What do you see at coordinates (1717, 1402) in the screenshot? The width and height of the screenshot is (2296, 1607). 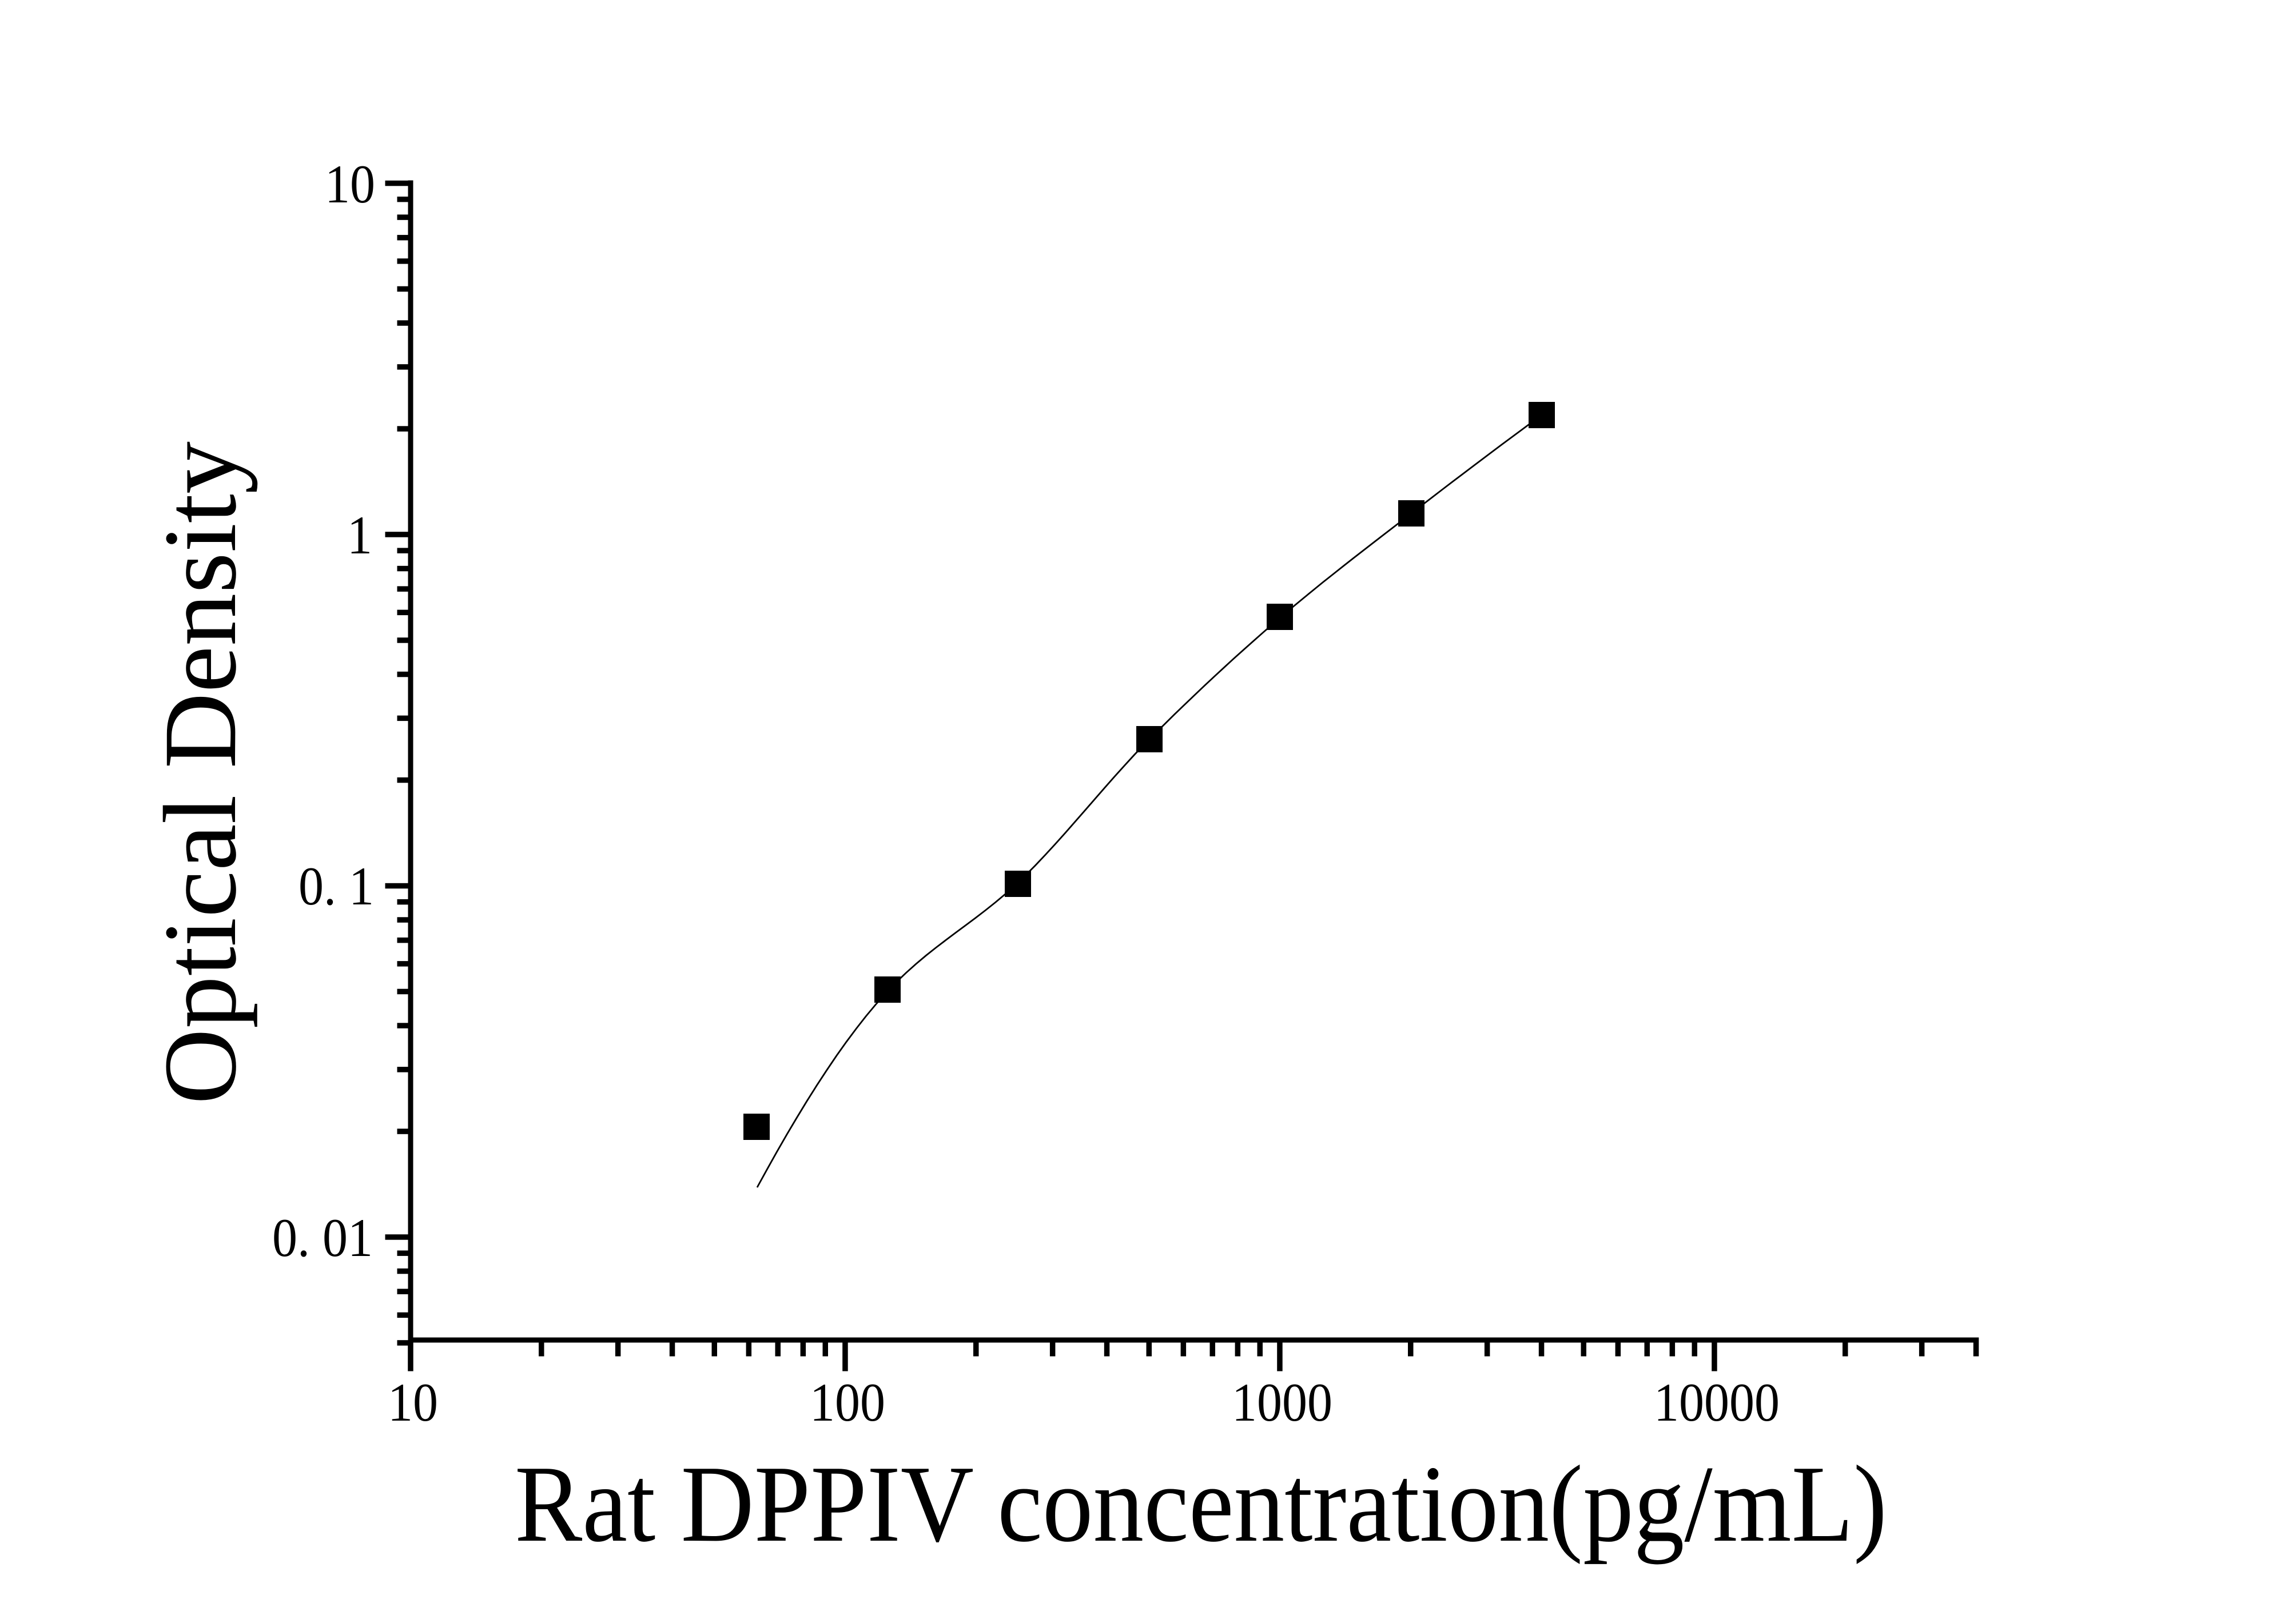 I see `svg-text: 10000` at bounding box center [1717, 1402].